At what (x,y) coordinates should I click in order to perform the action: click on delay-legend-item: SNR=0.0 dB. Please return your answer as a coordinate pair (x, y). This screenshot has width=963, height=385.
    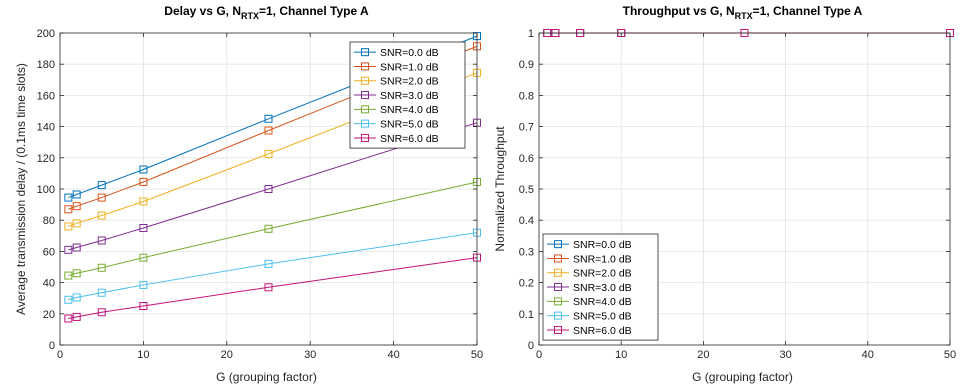
    Looking at the image, I should click on (396, 53).